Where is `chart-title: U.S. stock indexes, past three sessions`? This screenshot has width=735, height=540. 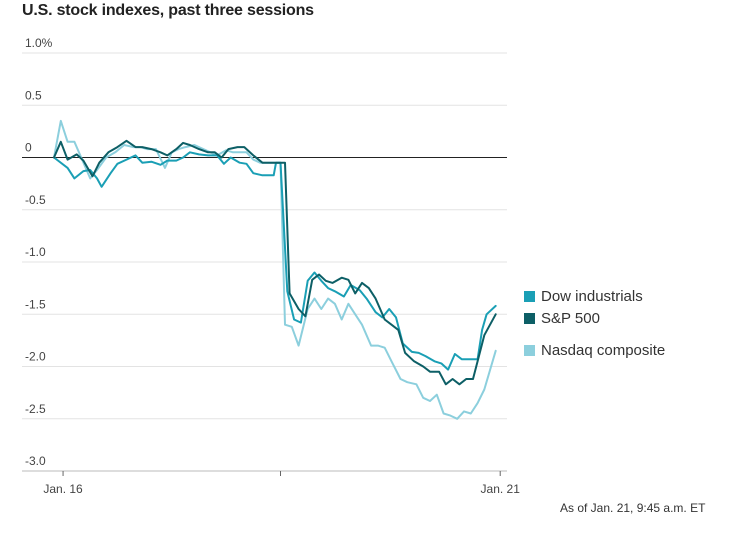
chart-title: U.S. stock indexes, past three sessions is located at coordinates (168, 10).